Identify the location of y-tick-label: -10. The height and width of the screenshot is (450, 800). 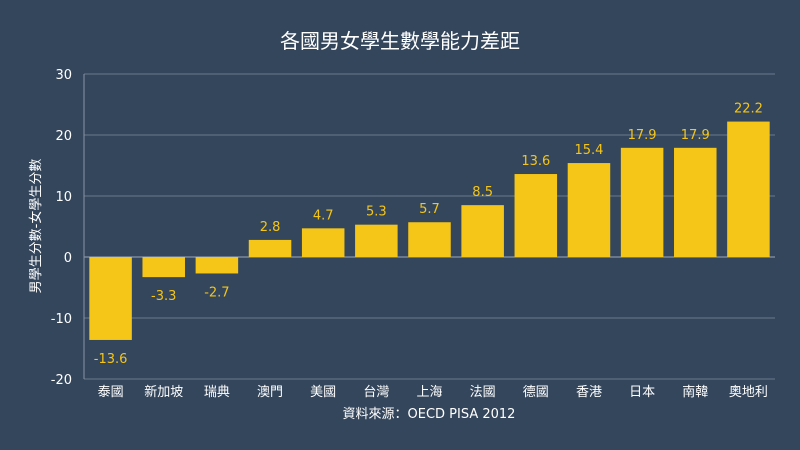
(61, 319).